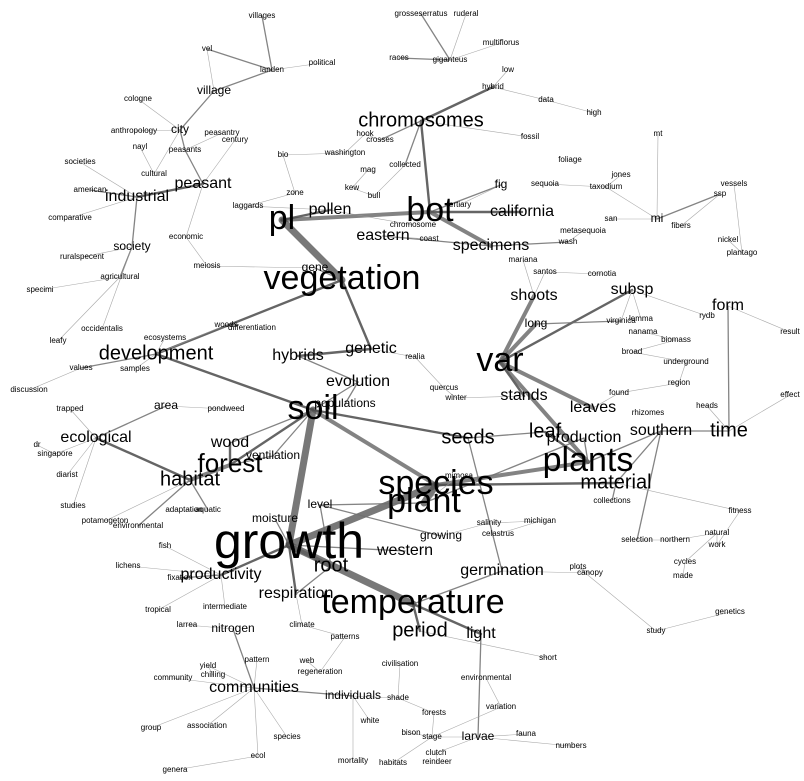 Image resolution: width=804 pixels, height=781 pixels. I want to click on edge-habitats-stage, so click(412, 750).